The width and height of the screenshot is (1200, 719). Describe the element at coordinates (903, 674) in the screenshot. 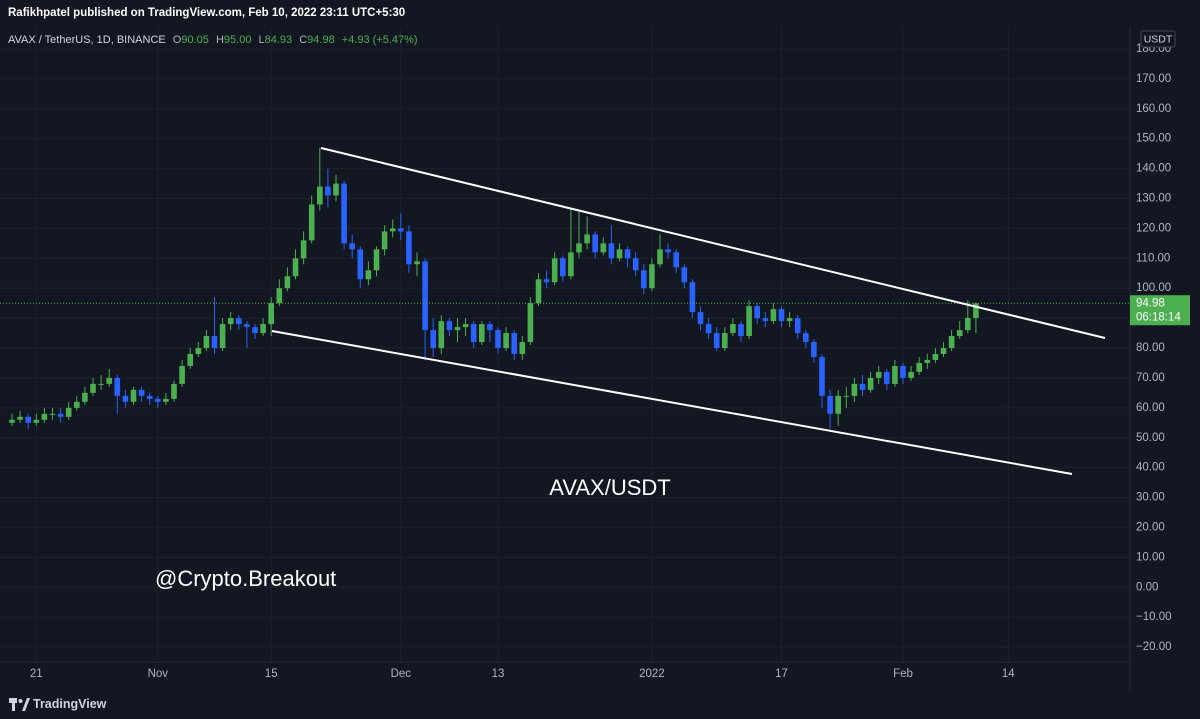

I see `x-tick-label: Feb` at that location.